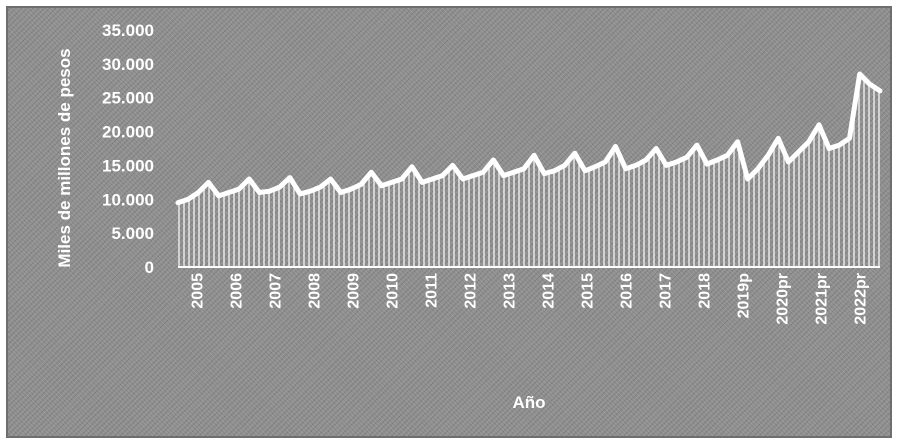 This screenshot has width=901, height=447. I want to click on x-tick-label: 2005, so click(198, 291).